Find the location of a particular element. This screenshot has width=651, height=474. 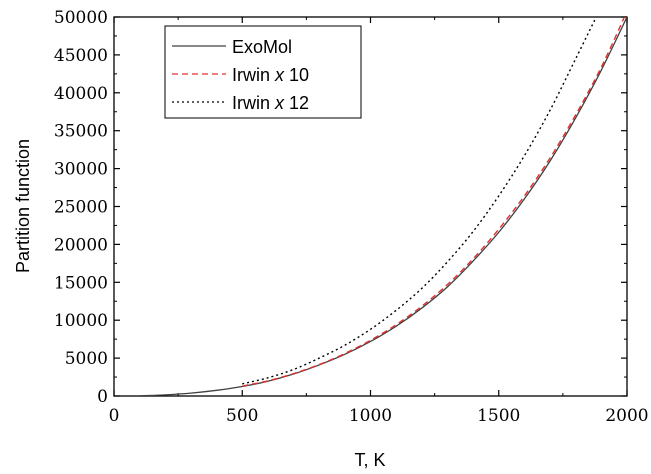

legend-label-irwin-x-12: Irwin x 12 is located at coordinates (270, 103).